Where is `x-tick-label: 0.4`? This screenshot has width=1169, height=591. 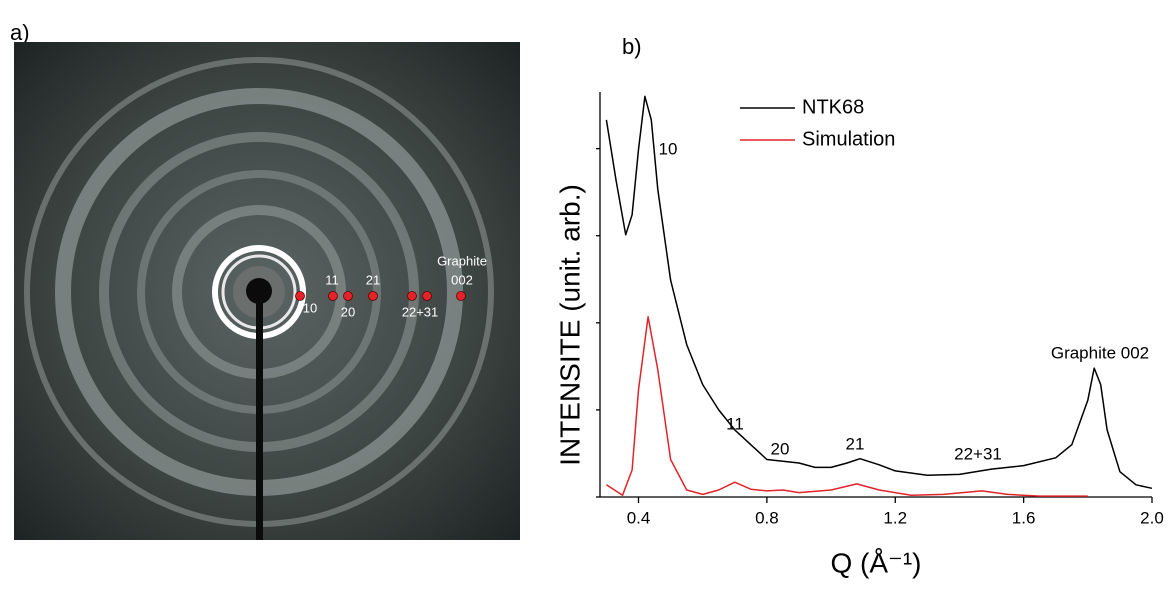
x-tick-label: 0.4 is located at coordinates (639, 517).